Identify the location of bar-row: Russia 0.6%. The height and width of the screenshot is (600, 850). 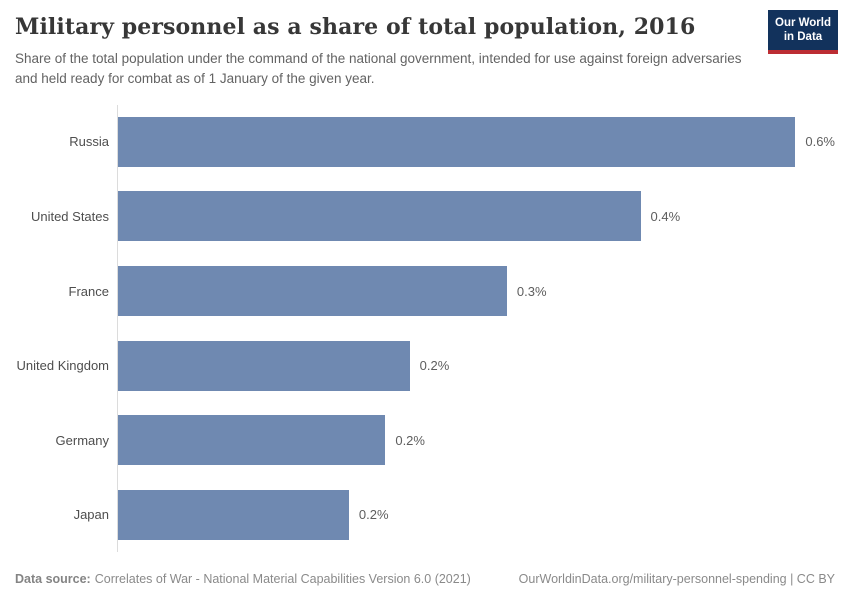
(425, 142).